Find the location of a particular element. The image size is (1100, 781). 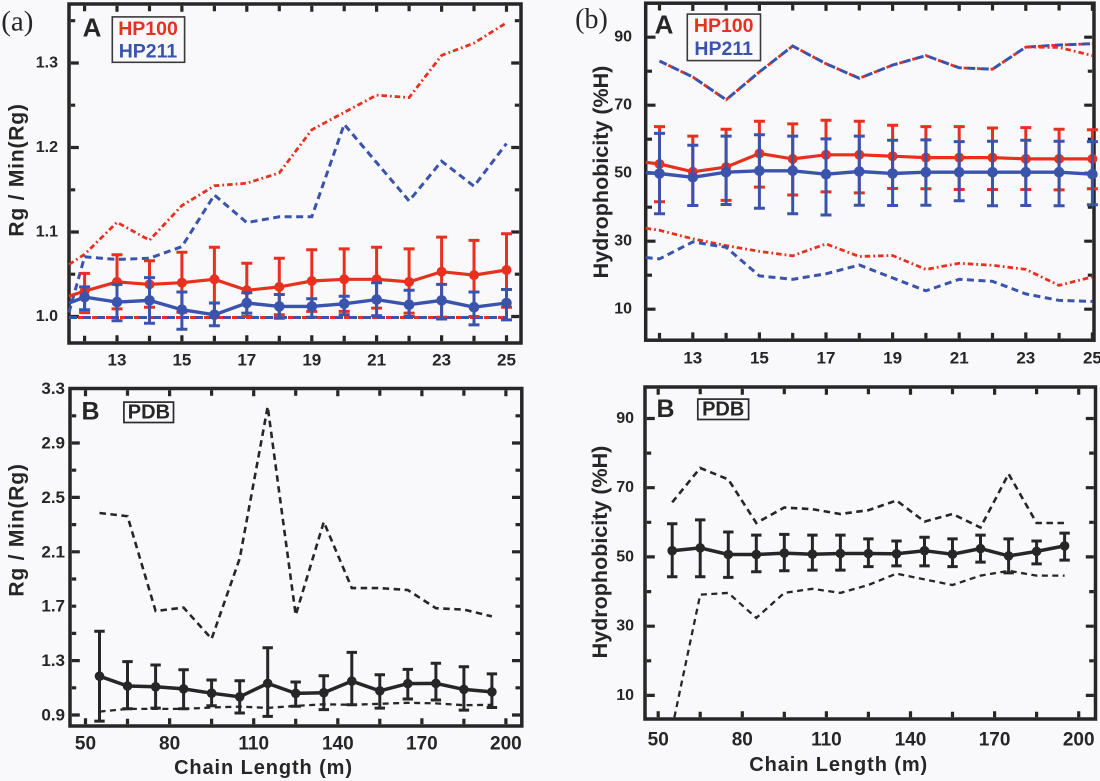

svg-text: 2.1 is located at coordinates (53, 551).